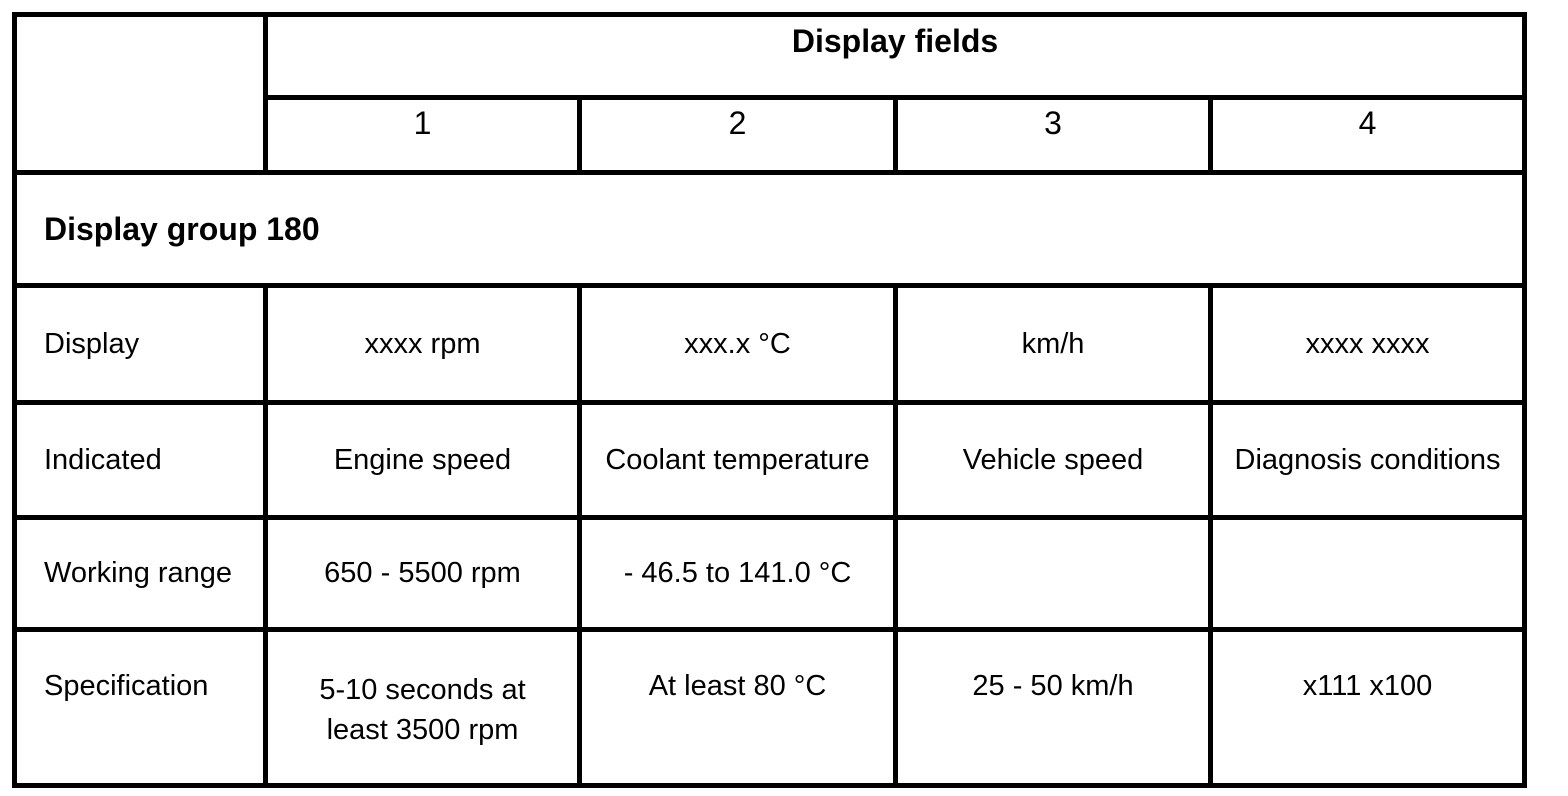  Describe the element at coordinates (1367, 344) in the screenshot. I see `cell-display-4: xxxx xxxx` at that location.